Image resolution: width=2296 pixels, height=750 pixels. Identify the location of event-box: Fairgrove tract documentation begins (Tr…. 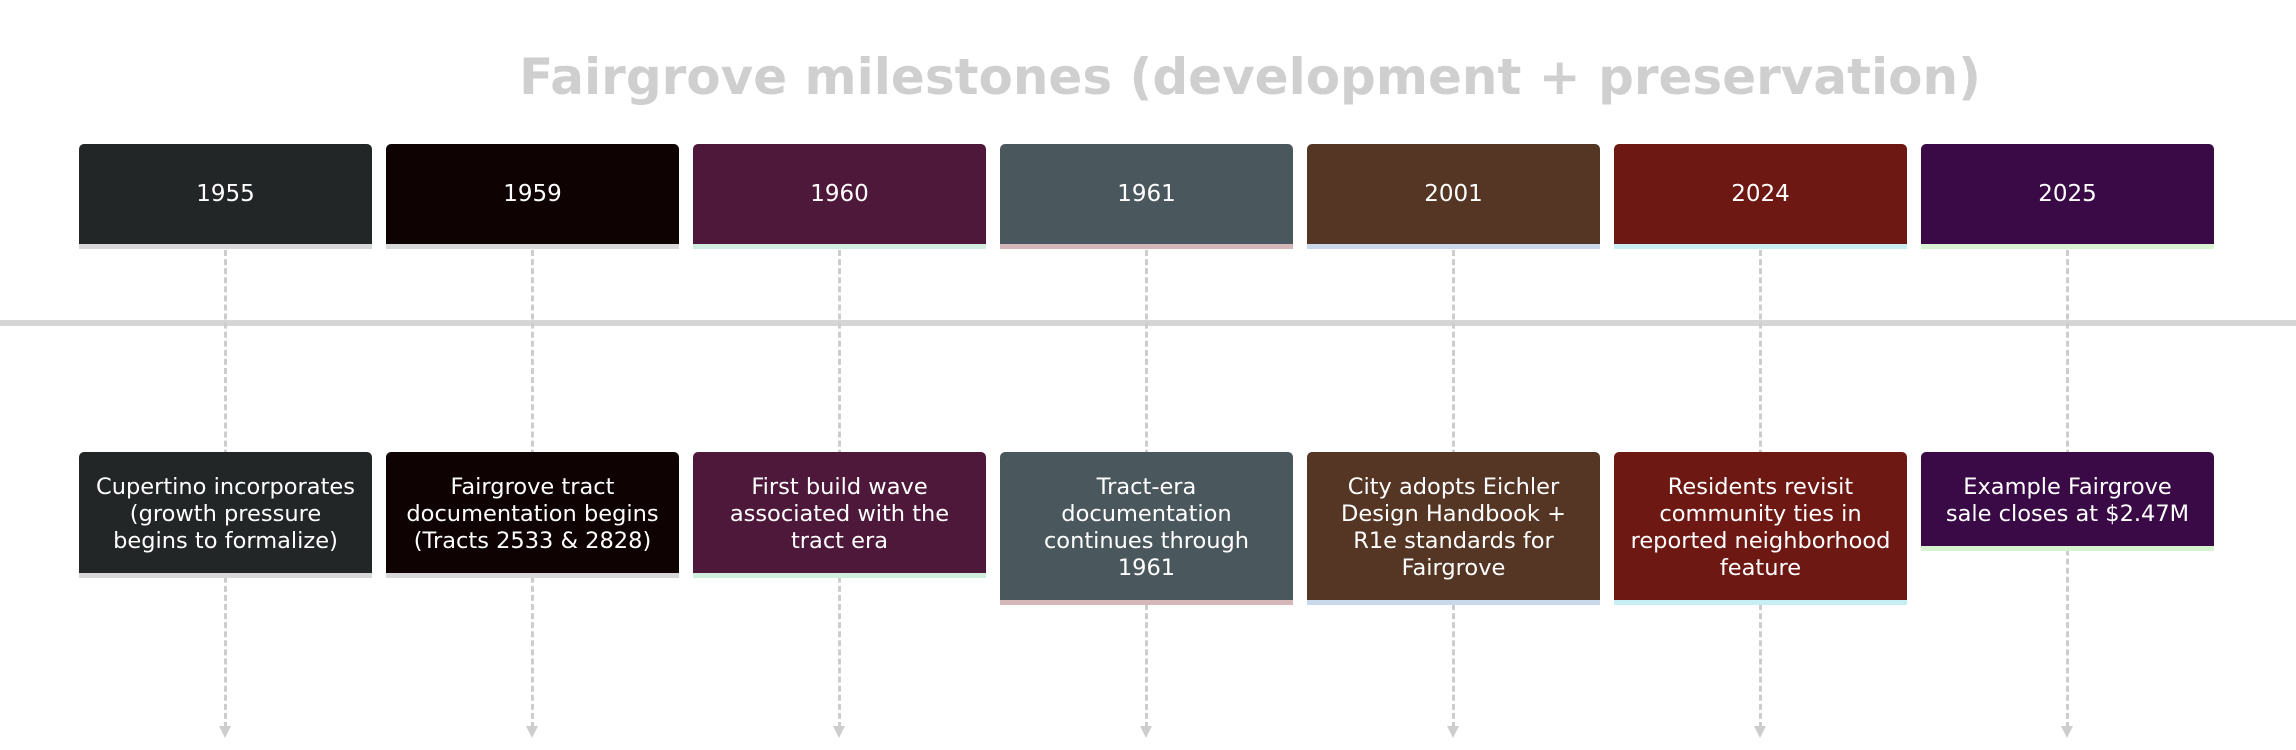
(532, 515).